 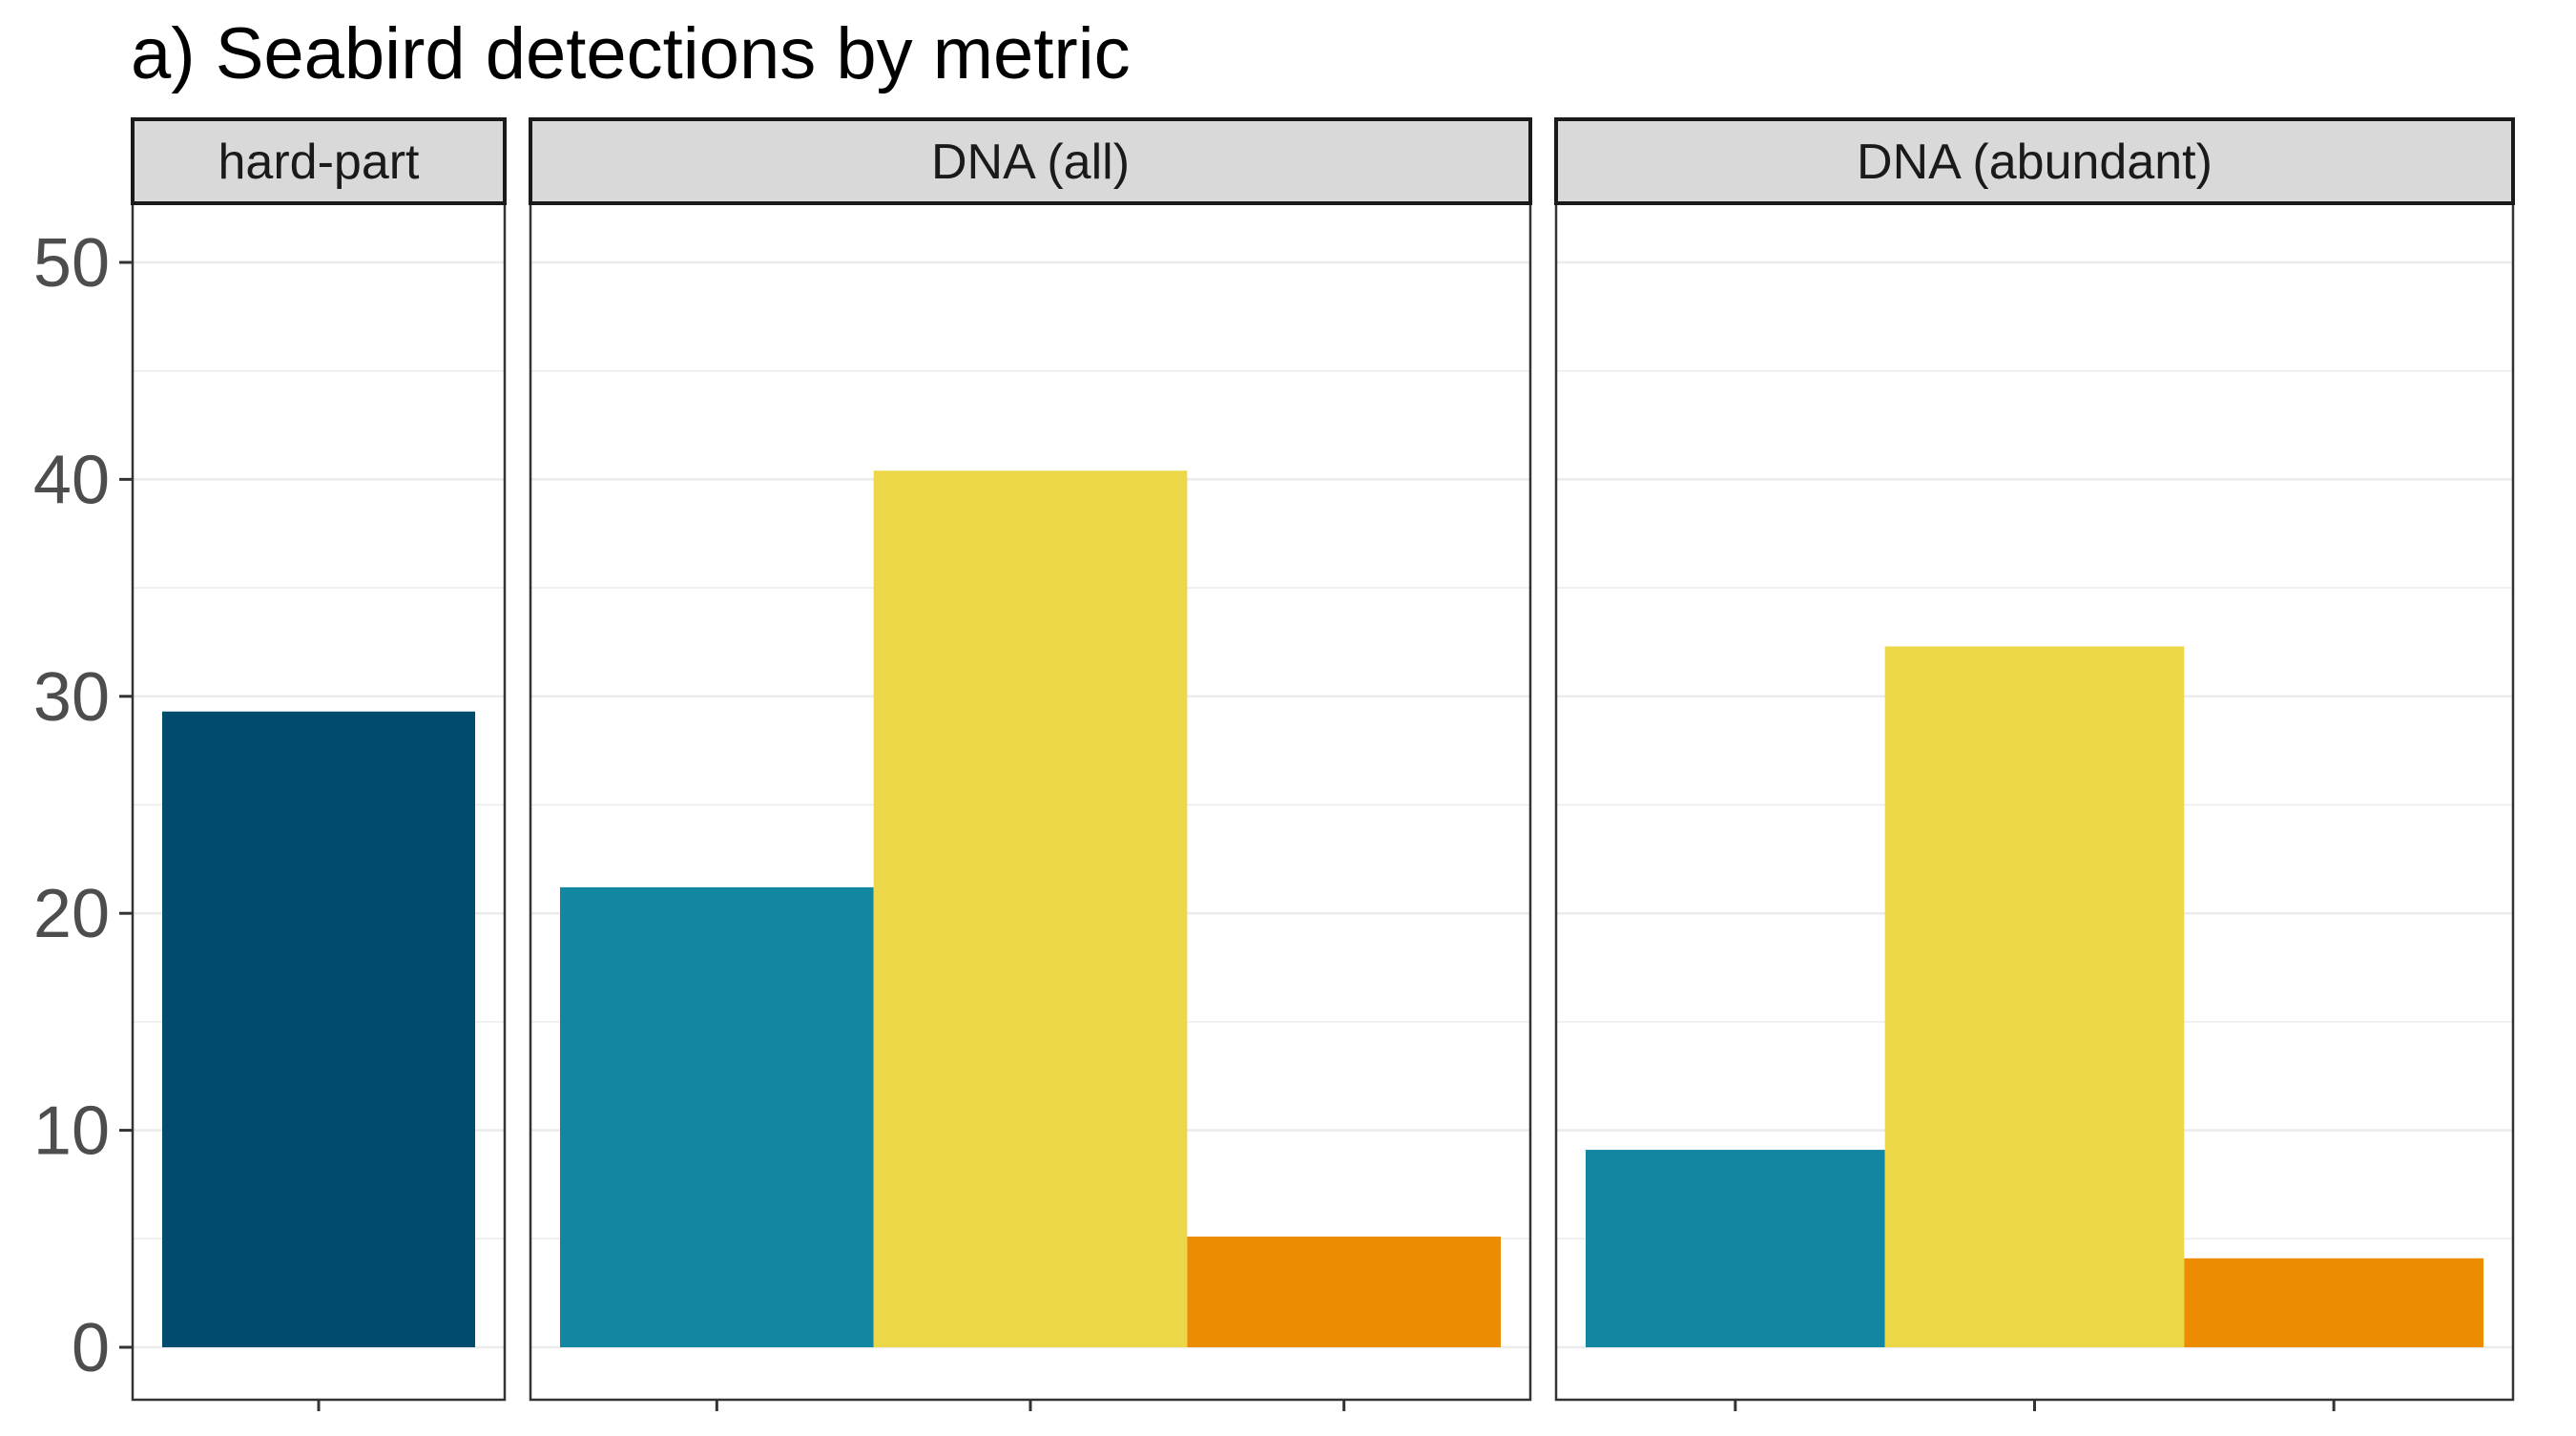 What do you see at coordinates (71, 263) in the screenshot?
I see `y-tick-label: 50` at bounding box center [71, 263].